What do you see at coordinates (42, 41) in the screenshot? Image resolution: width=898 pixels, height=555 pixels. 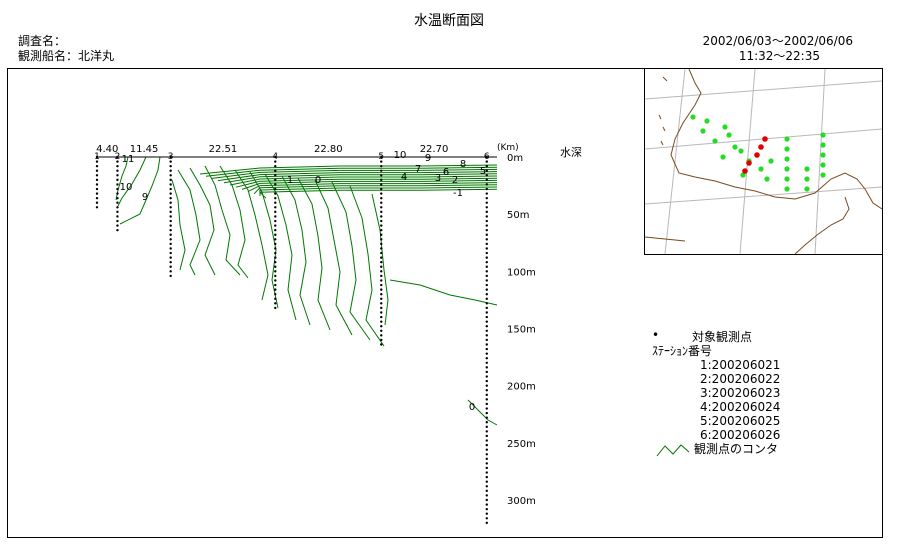 I see `survey-name-label: 調査名：` at bounding box center [42, 41].